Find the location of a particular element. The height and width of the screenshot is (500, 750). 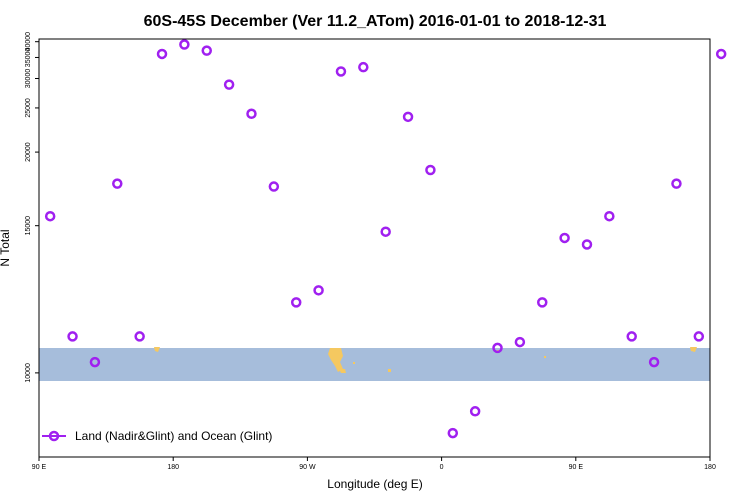

y-tick-label: 40000 is located at coordinates (28, 42).